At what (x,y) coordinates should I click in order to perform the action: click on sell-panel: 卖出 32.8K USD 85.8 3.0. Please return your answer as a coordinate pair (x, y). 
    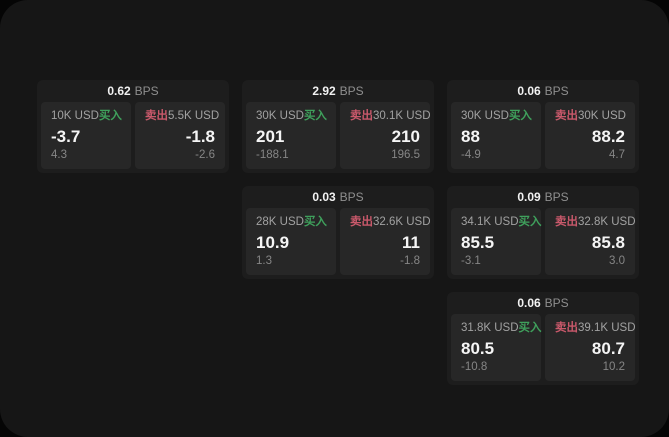
    Looking at the image, I should click on (590, 241).